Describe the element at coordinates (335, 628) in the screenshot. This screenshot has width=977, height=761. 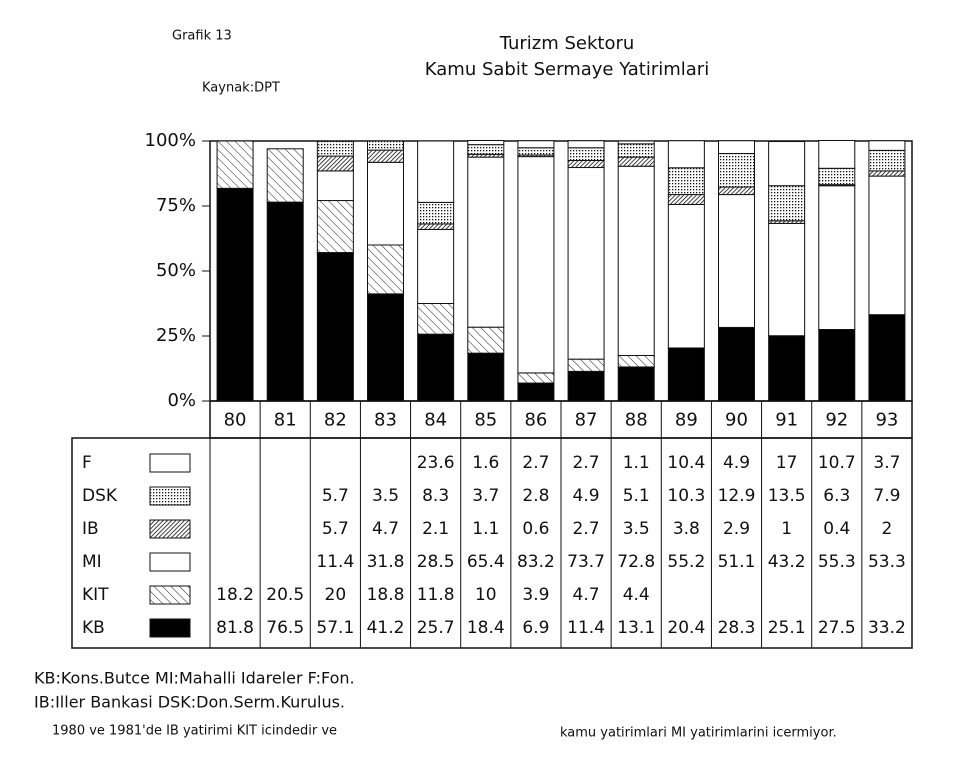
I see `table-value: 57.1` at that location.